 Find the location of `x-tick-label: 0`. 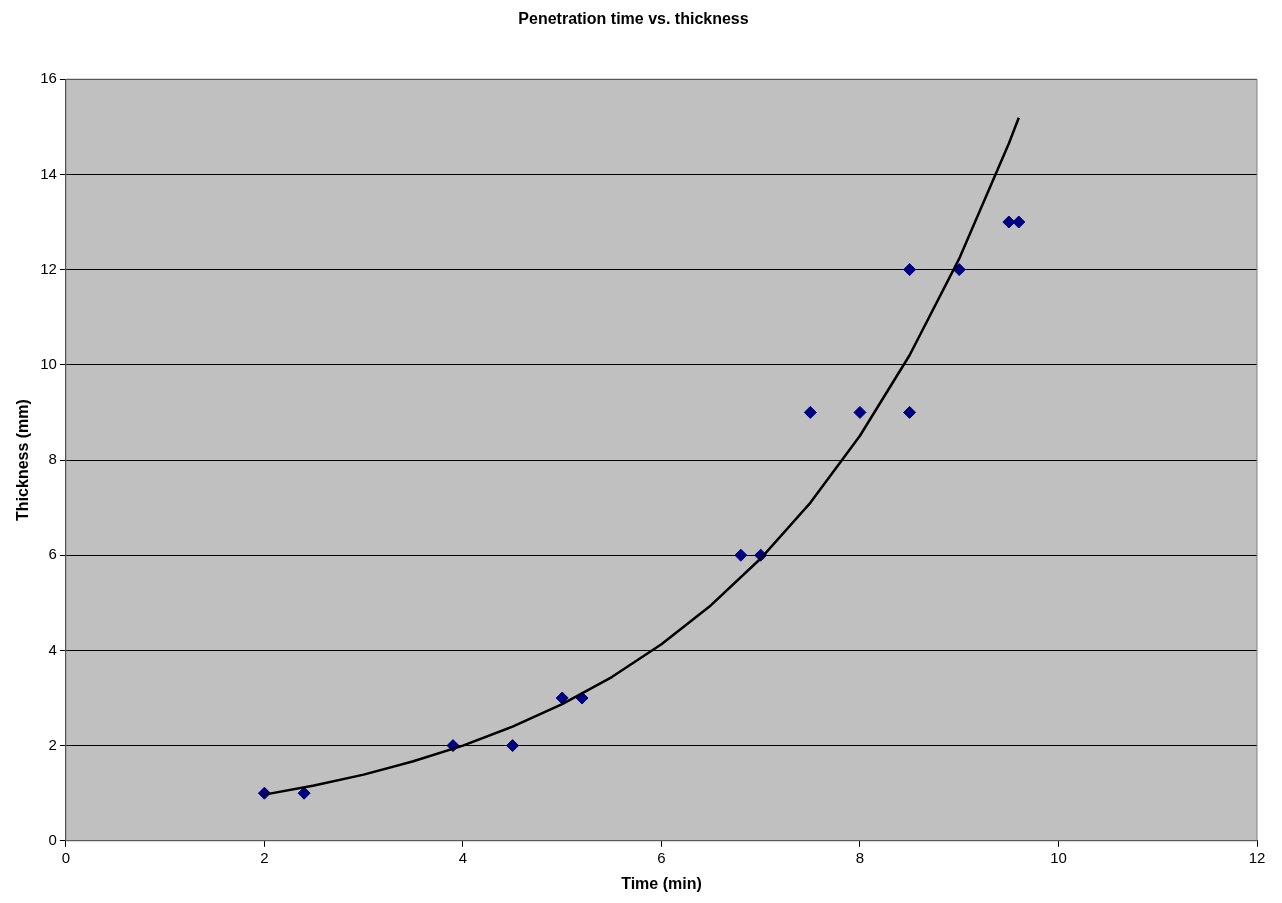

x-tick-label: 0 is located at coordinates (66, 857).